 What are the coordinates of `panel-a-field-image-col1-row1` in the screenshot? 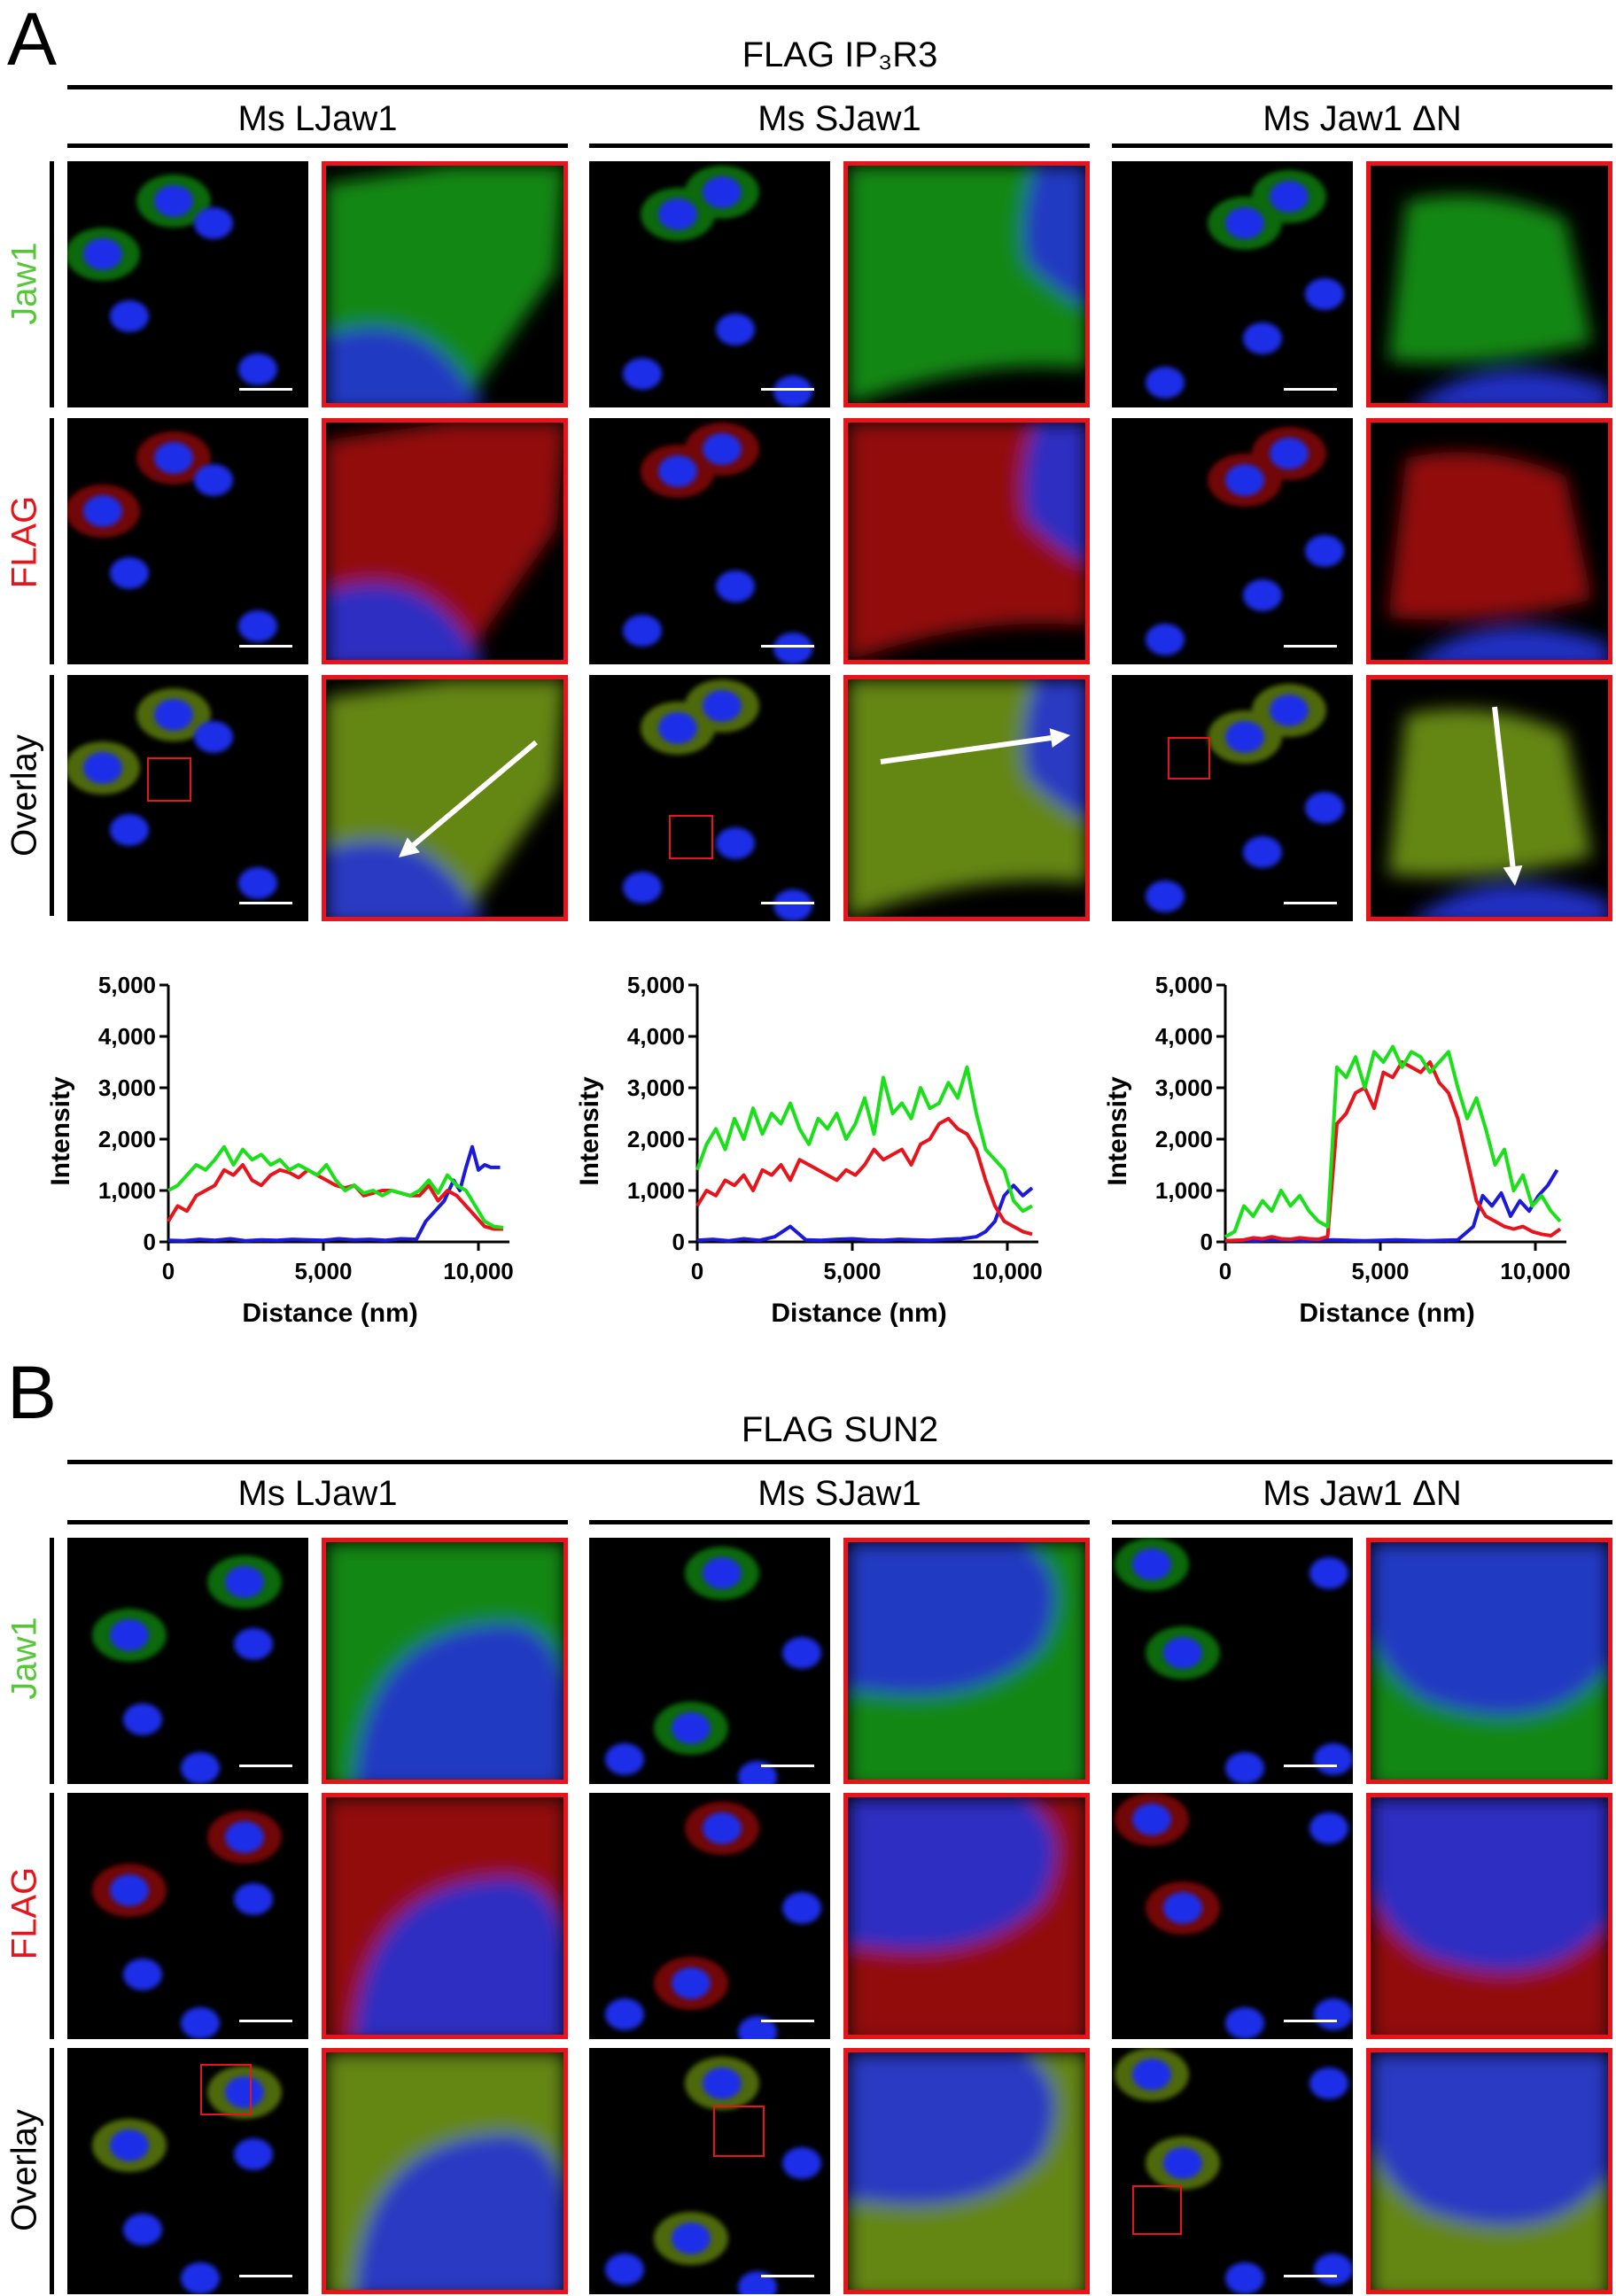 It's located at (187, 284).